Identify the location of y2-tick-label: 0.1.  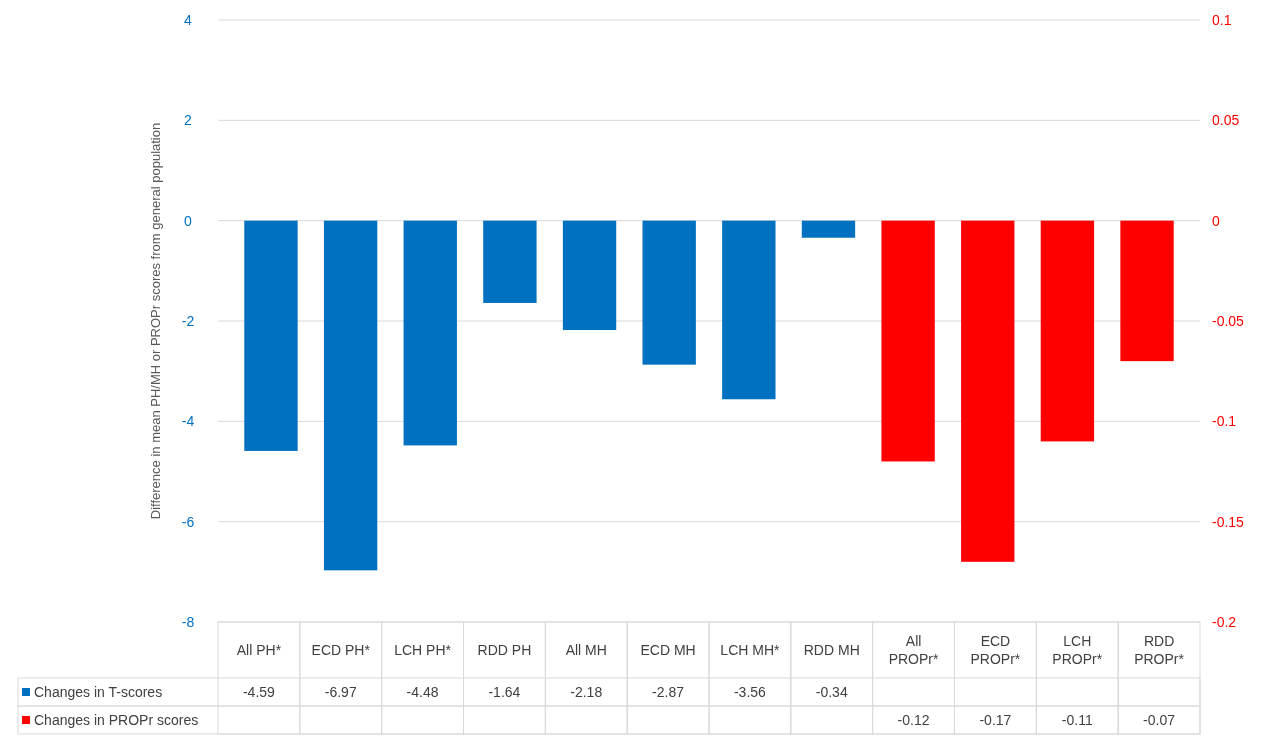
(1222, 19).